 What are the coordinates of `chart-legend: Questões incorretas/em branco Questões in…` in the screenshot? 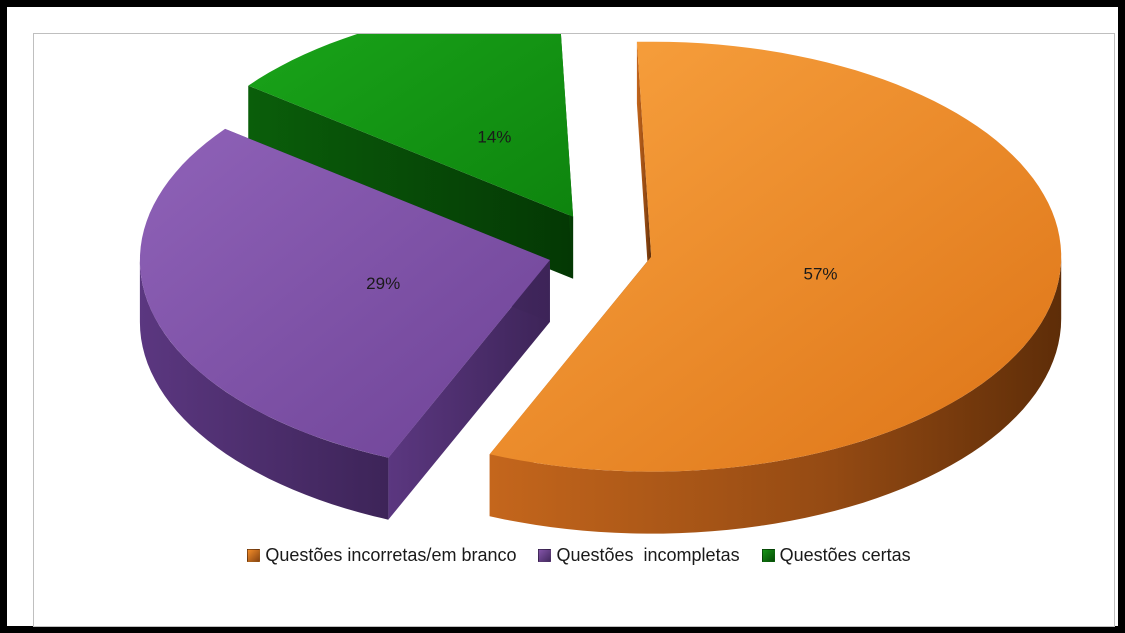 It's located at (579, 555).